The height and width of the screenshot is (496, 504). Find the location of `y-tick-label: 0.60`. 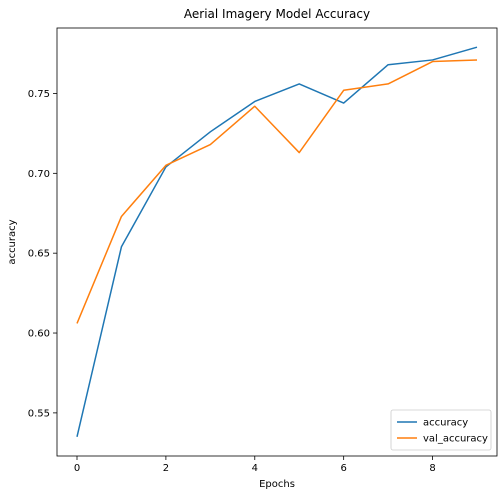

y-tick-label: 0.60 is located at coordinates (39, 334).